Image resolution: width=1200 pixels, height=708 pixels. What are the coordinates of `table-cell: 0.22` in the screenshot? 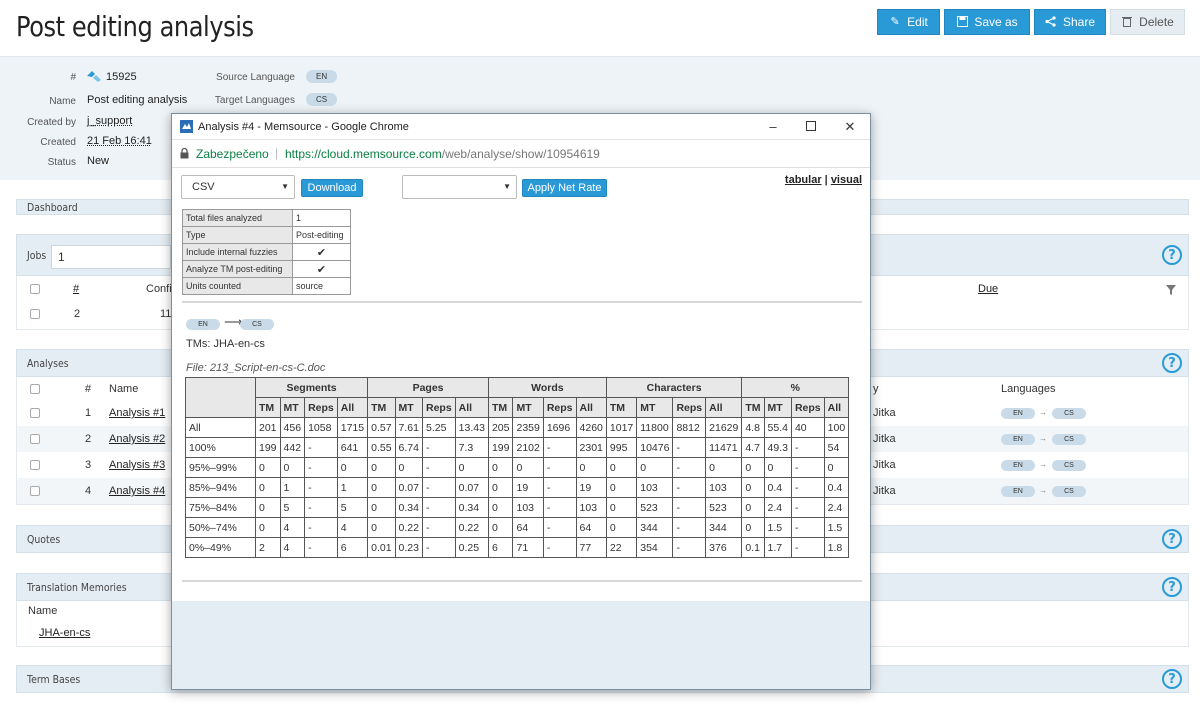 It's located at (408, 527).